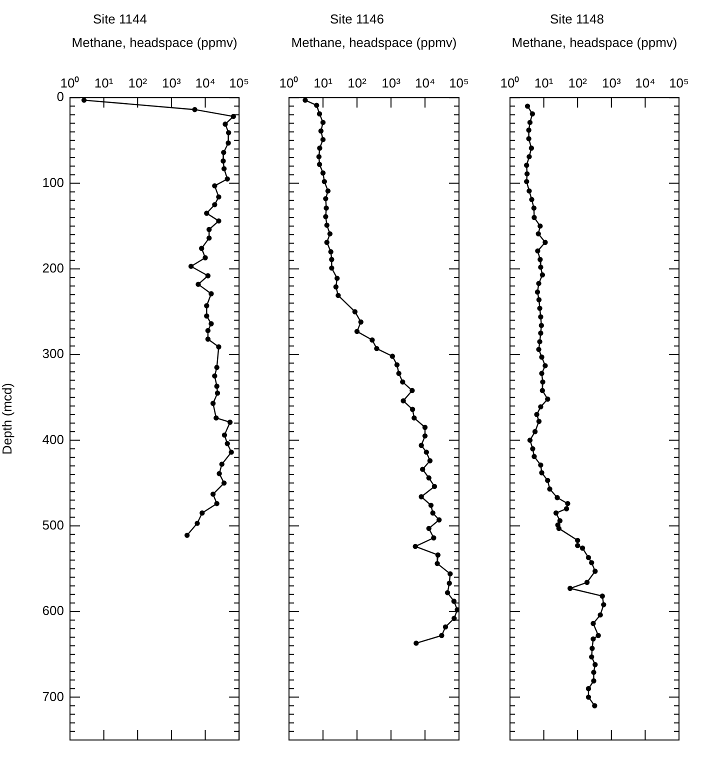 Image resolution: width=706 pixels, height=765 pixels. I want to click on y-tick-label: 400, so click(53, 439).